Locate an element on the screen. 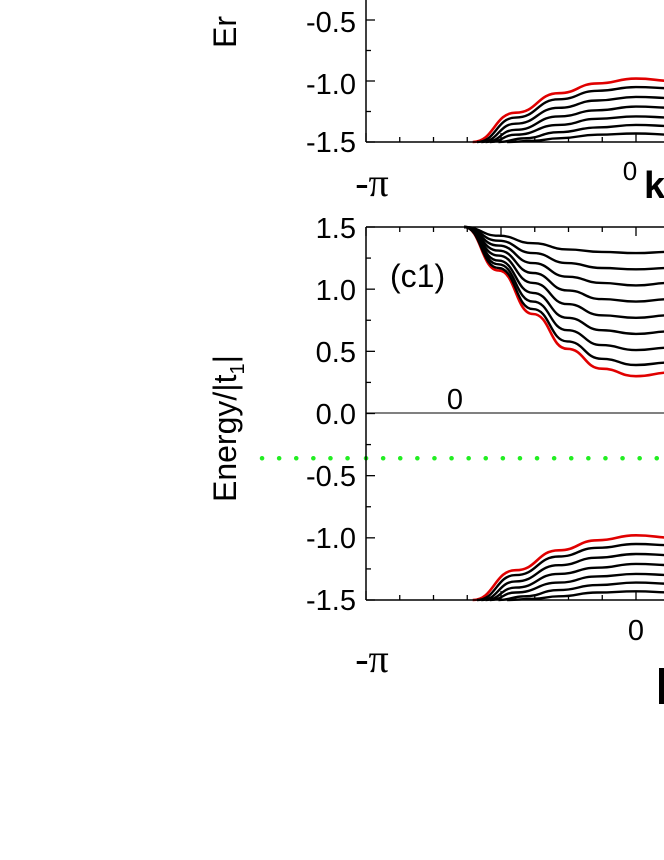 This screenshot has height=860, width=664. c1-ytick-neg0.5: -0.5 is located at coordinates (331, 477).